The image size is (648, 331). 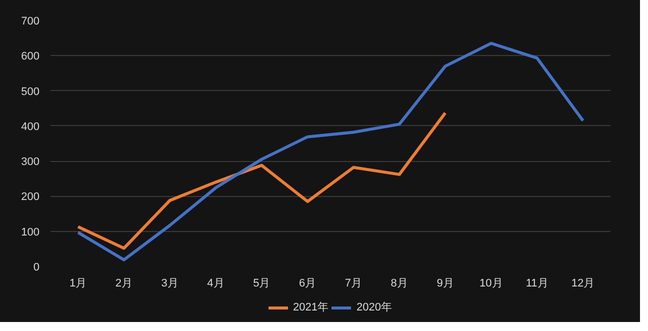 What do you see at coordinates (30, 126) in the screenshot?
I see `y-tick-label: 400` at bounding box center [30, 126].